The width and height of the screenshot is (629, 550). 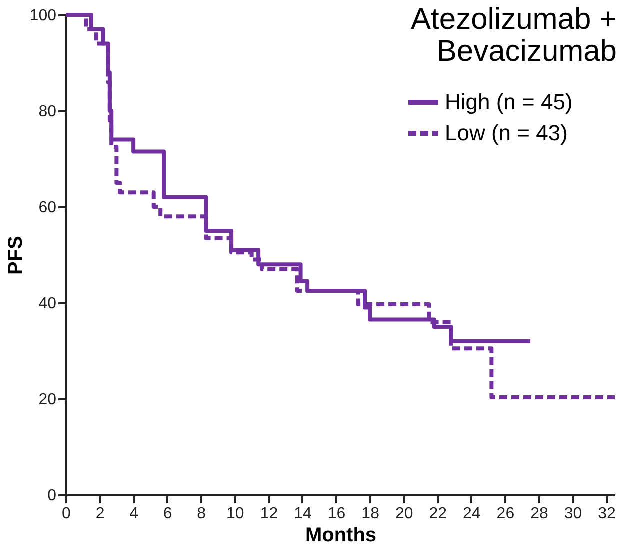 What do you see at coordinates (438, 514) in the screenshot?
I see `x-tick-label: 22` at bounding box center [438, 514].